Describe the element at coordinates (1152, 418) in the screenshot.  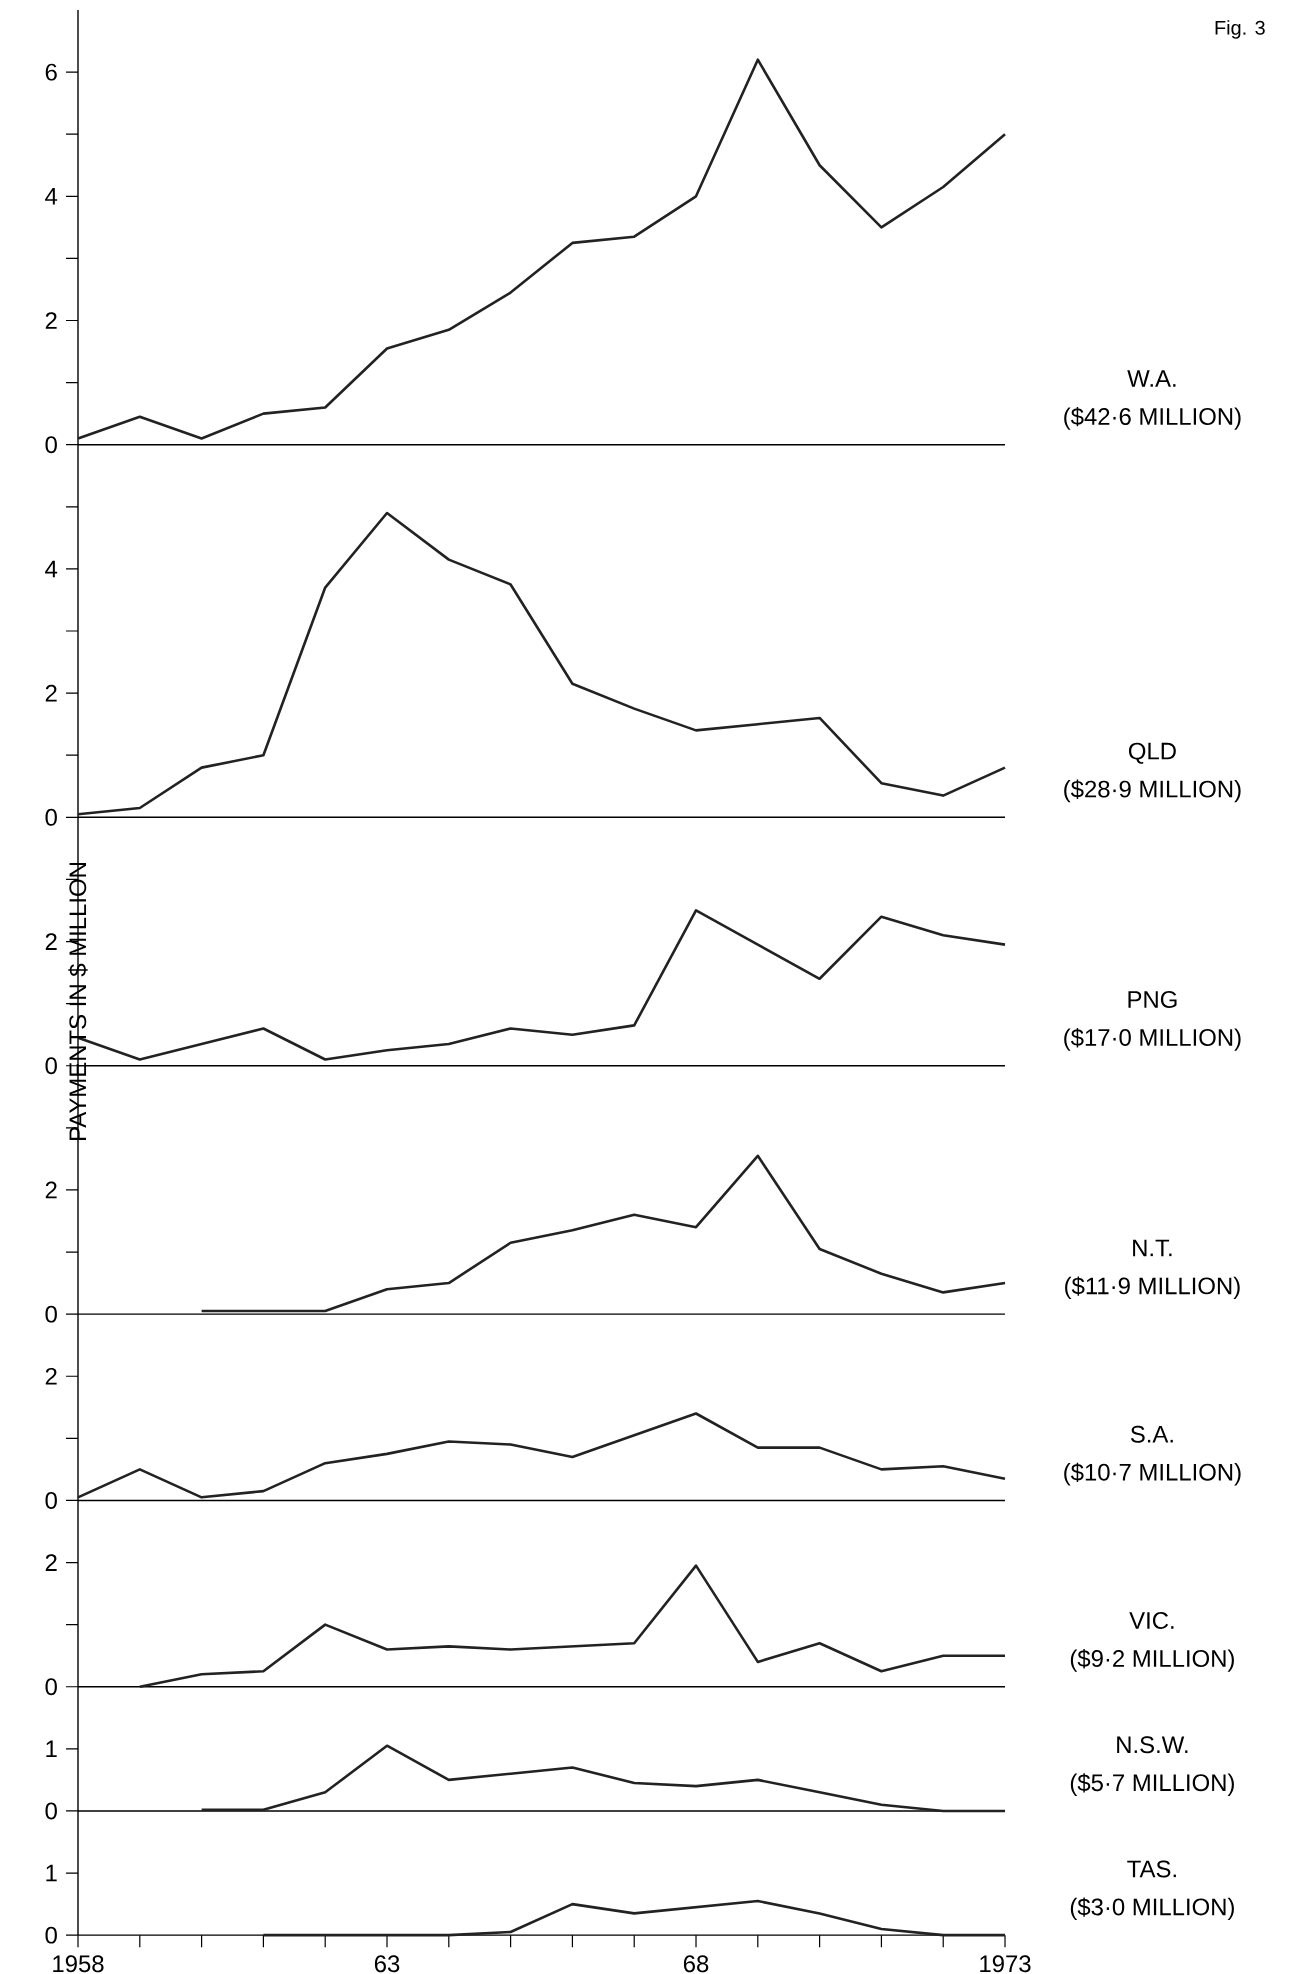
I see `text: ($42·6 MILLION)` at that location.